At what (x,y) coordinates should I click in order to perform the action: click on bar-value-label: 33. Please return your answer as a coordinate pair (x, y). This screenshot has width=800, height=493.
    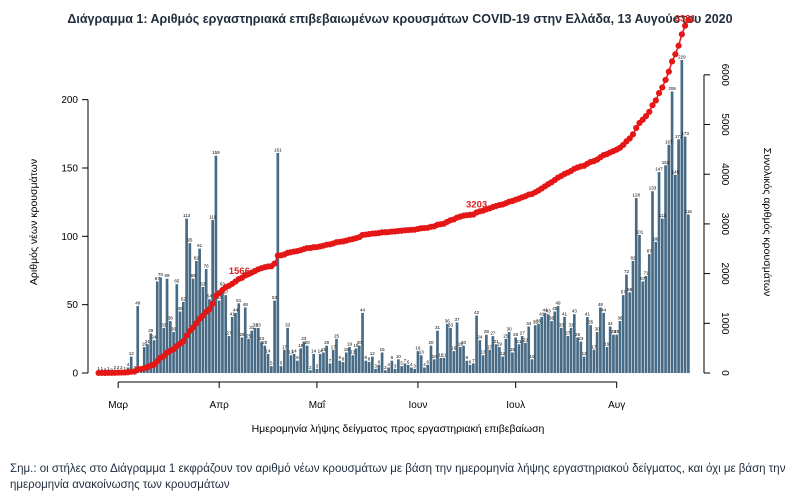
    Looking at the image, I should click on (164, 324).